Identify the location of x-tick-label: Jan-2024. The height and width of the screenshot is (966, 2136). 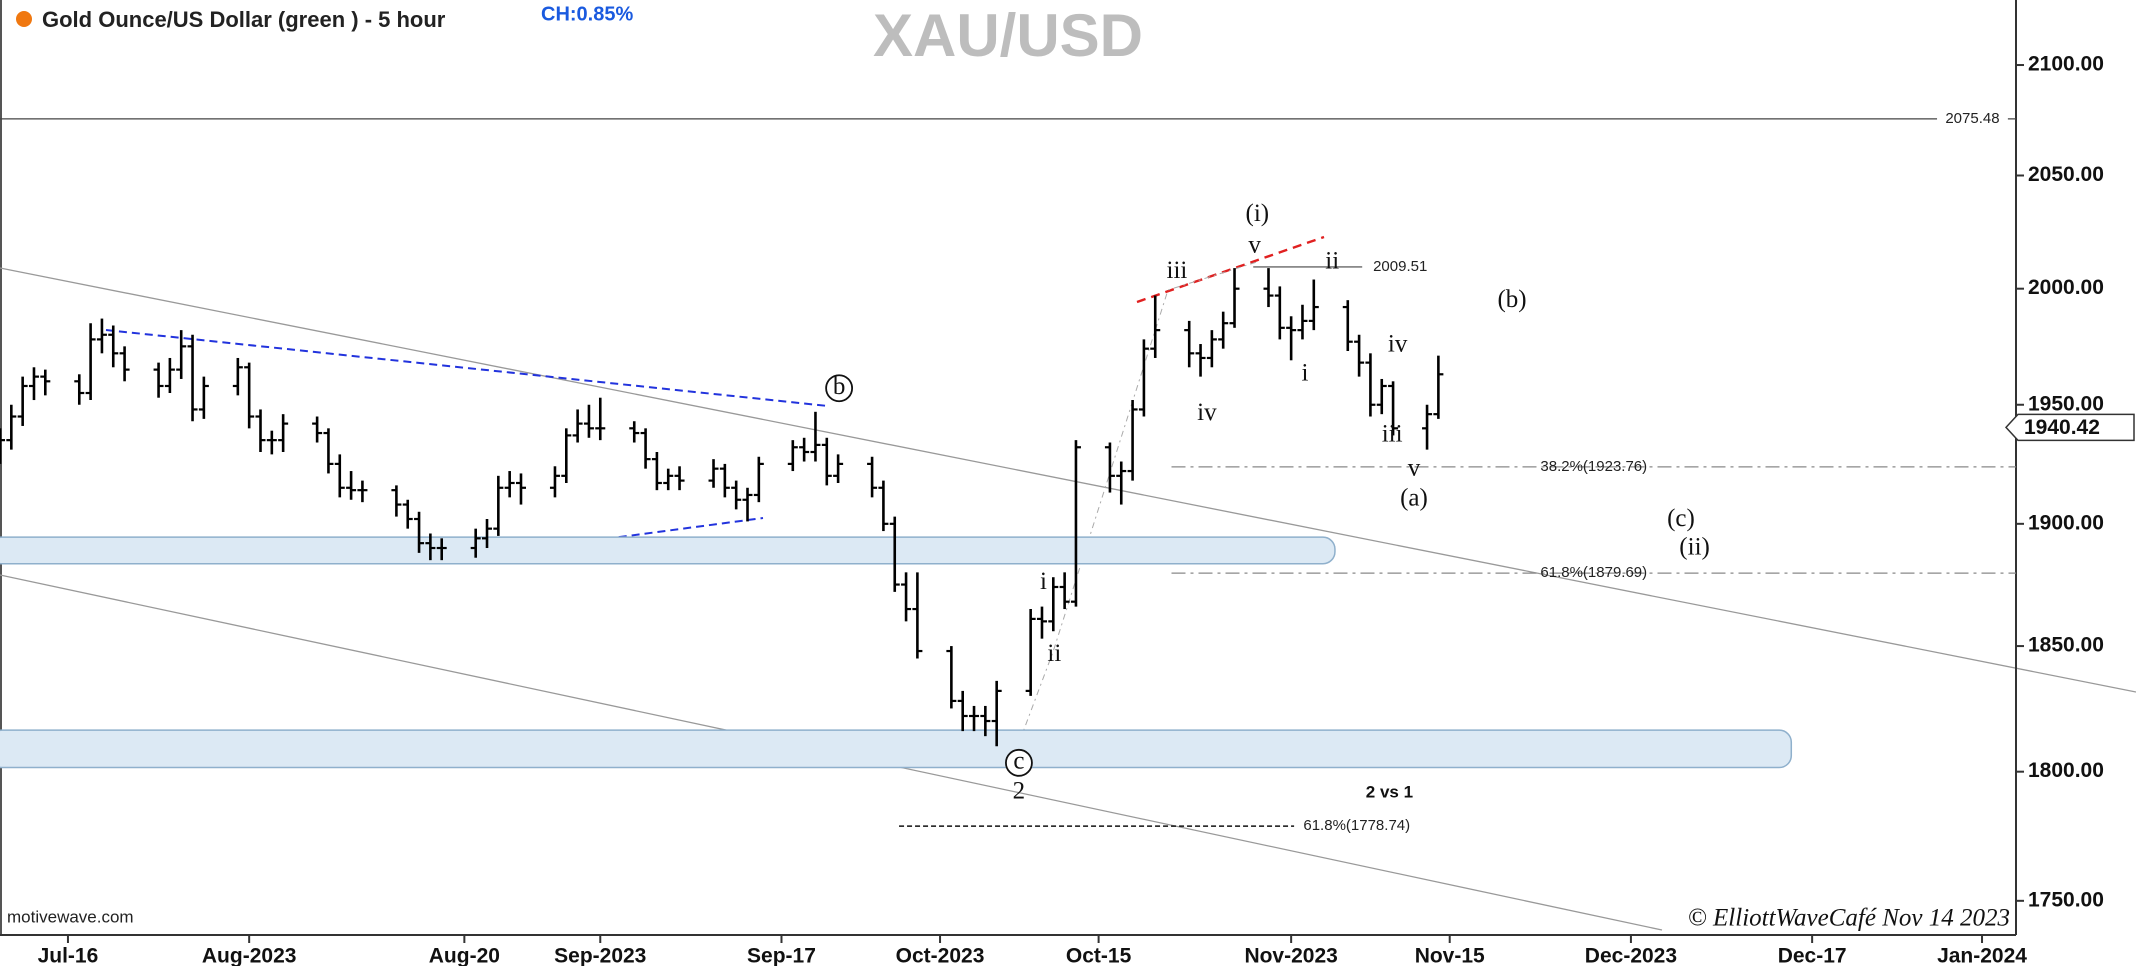
(1982, 955).